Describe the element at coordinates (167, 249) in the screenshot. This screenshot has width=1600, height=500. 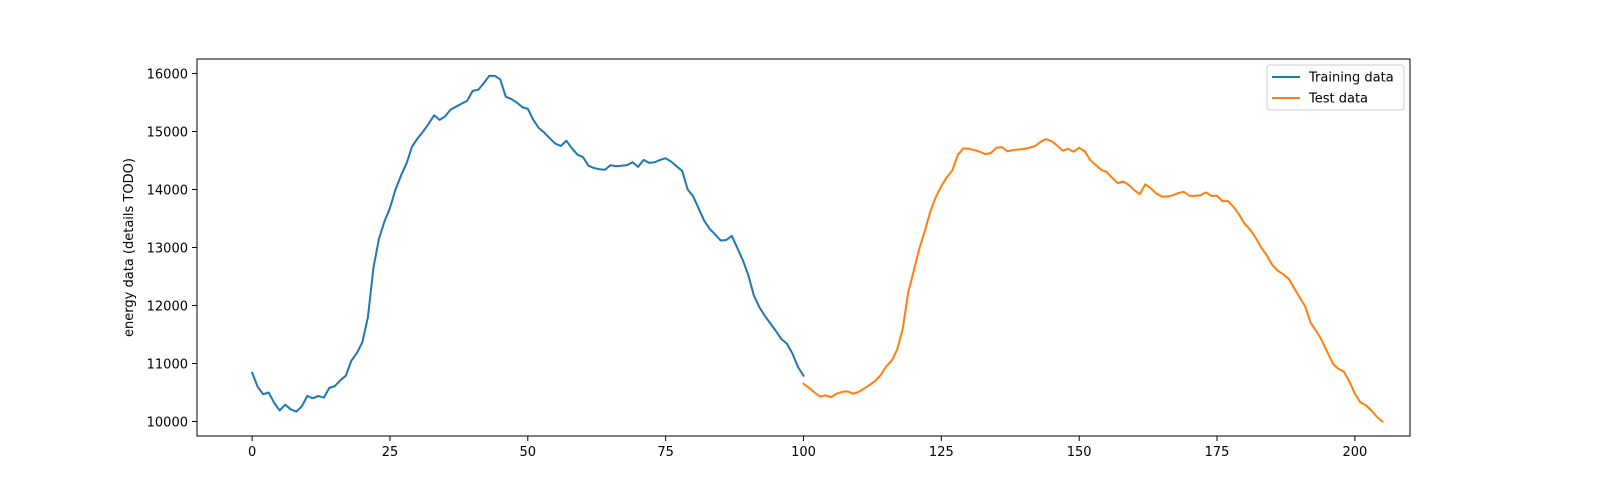
I see `y-tick-label: 13000` at that location.